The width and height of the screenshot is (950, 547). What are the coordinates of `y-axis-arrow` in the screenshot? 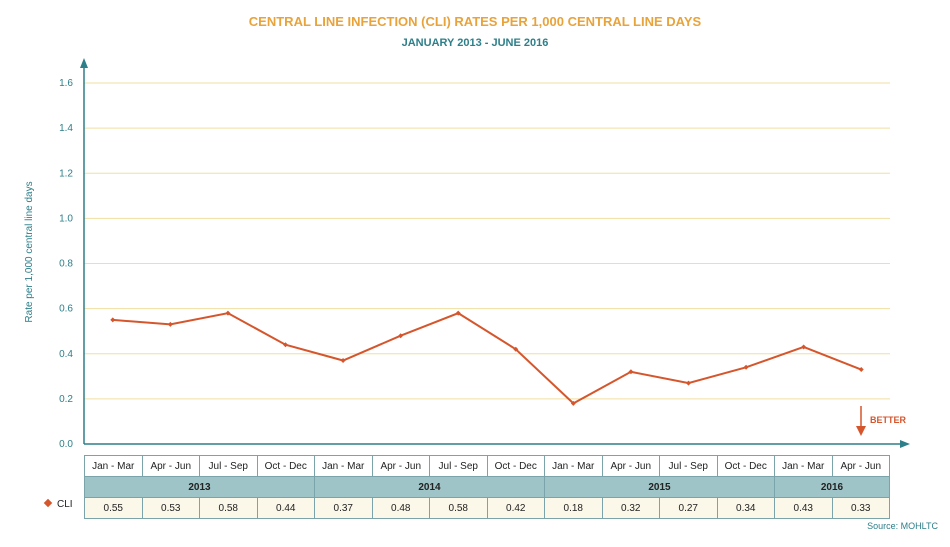 It's located at (84, 63).